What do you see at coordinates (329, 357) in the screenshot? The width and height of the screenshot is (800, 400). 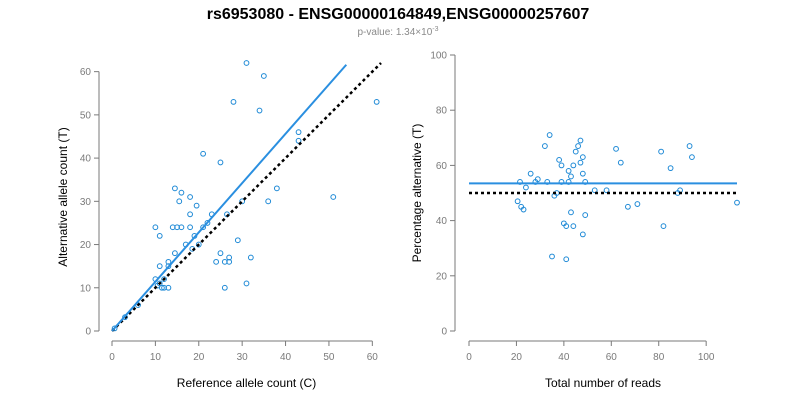 I see `left-x-tick-label: 50` at bounding box center [329, 357].